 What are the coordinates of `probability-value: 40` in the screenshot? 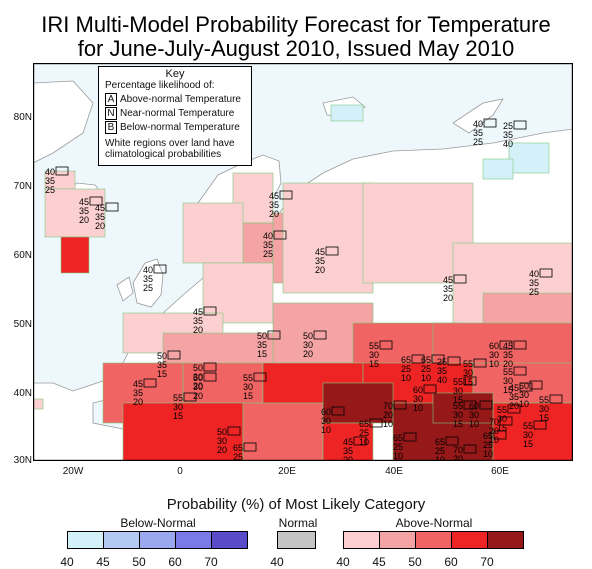 It's located at (478, 124).